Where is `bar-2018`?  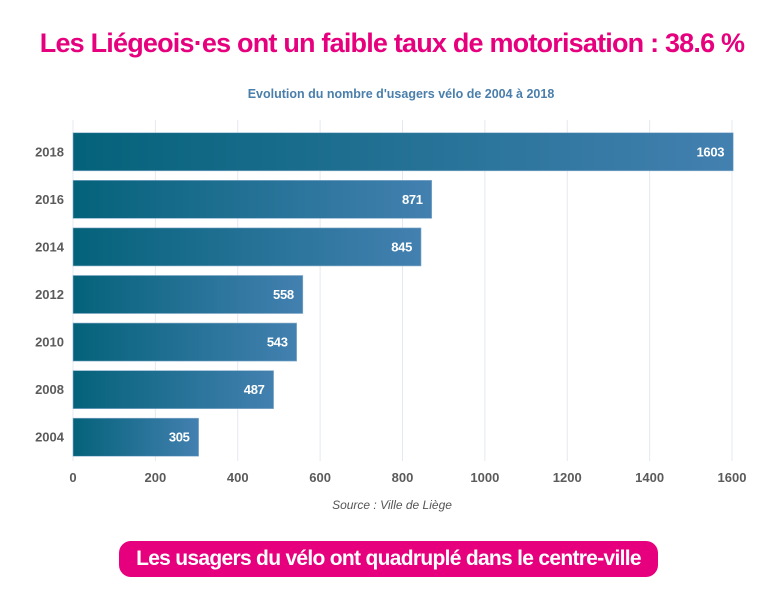 bar-2018 is located at coordinates (403, 152).